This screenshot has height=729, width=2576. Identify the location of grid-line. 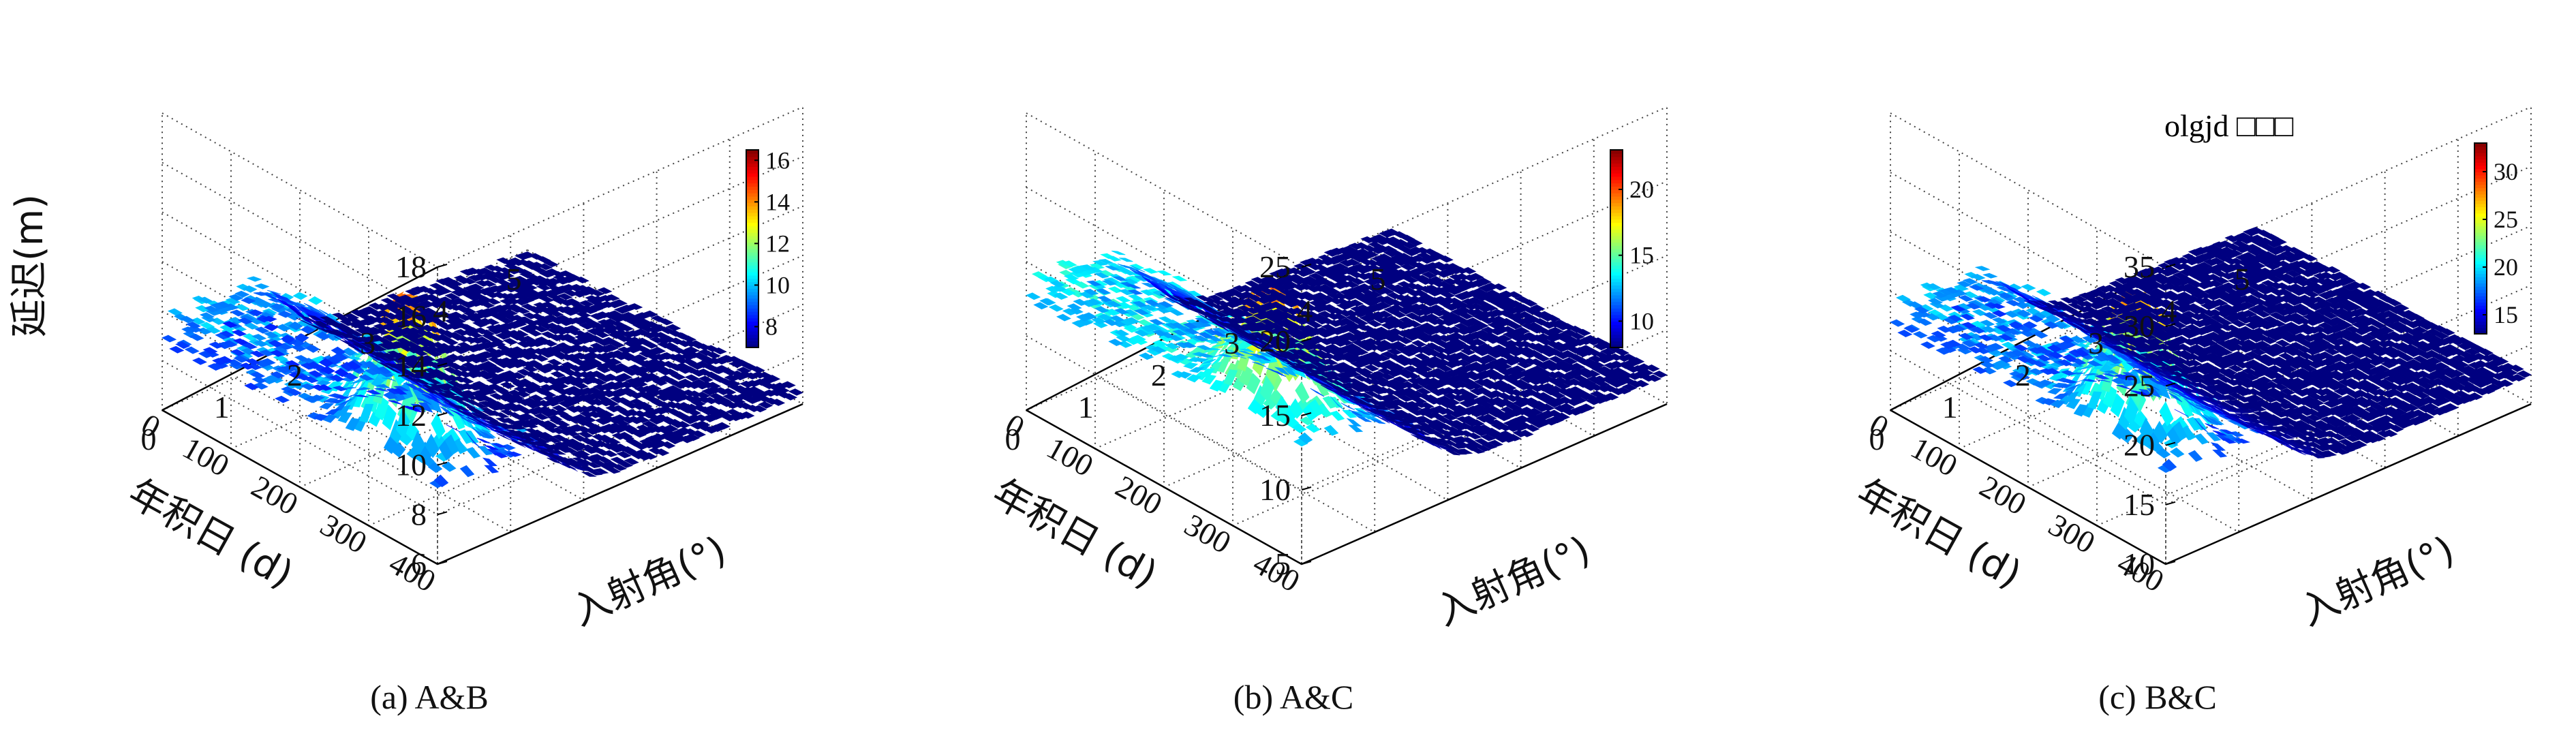
(482, 187).